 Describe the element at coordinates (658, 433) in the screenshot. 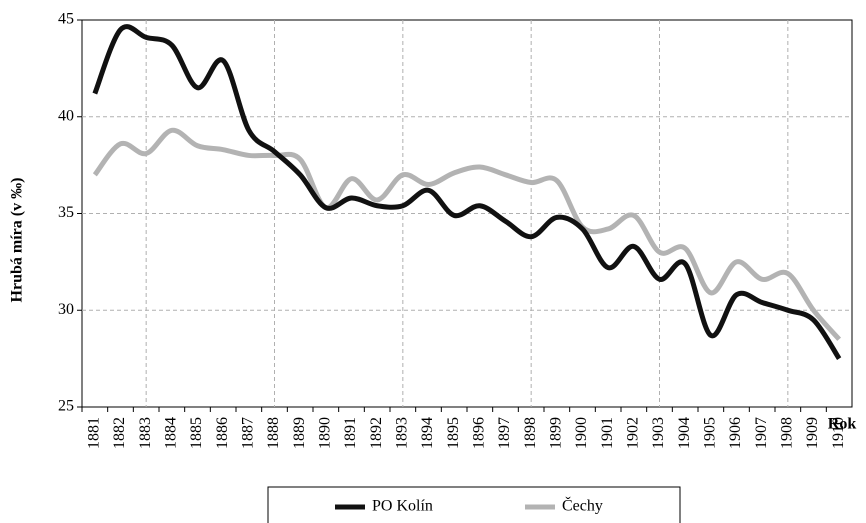

I see `x-tick-label: 1903` at that location.